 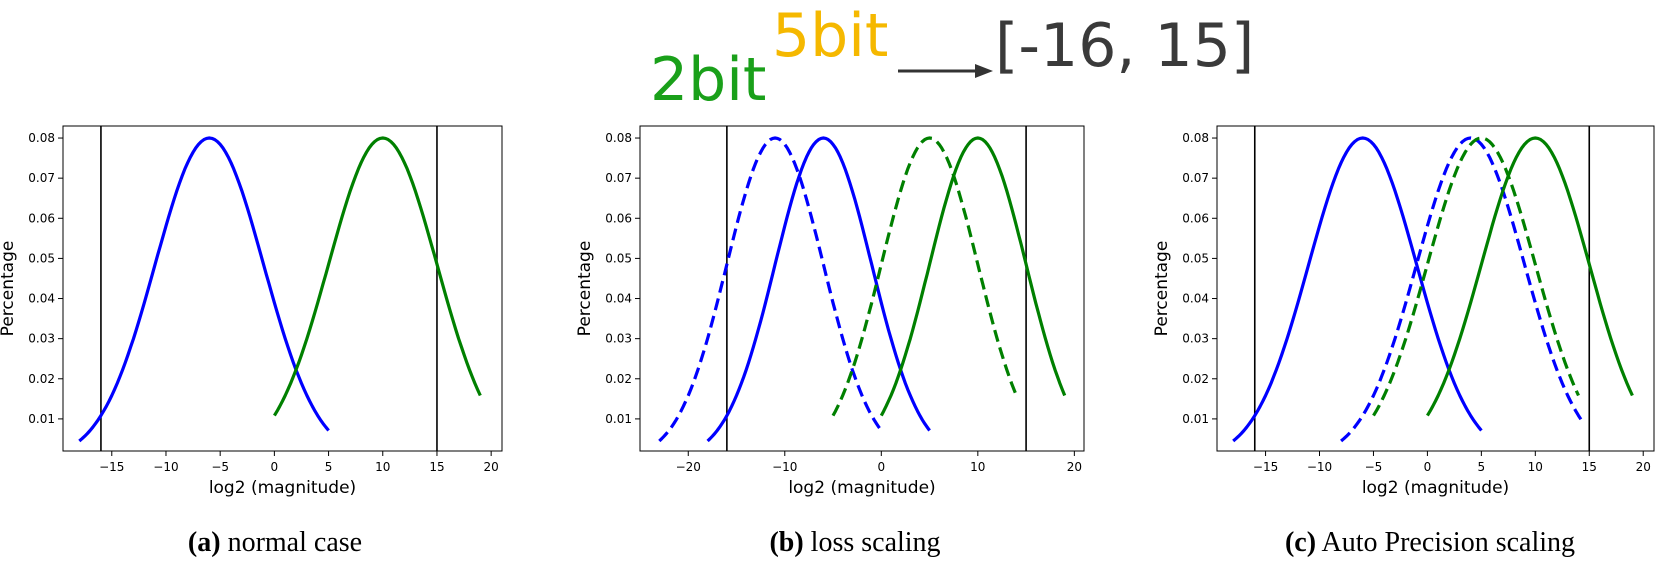 What do you see at coordinates (872, 542) in the screenshot?
I see `caption-text: loss scaling` at bounding box center [872, 542].